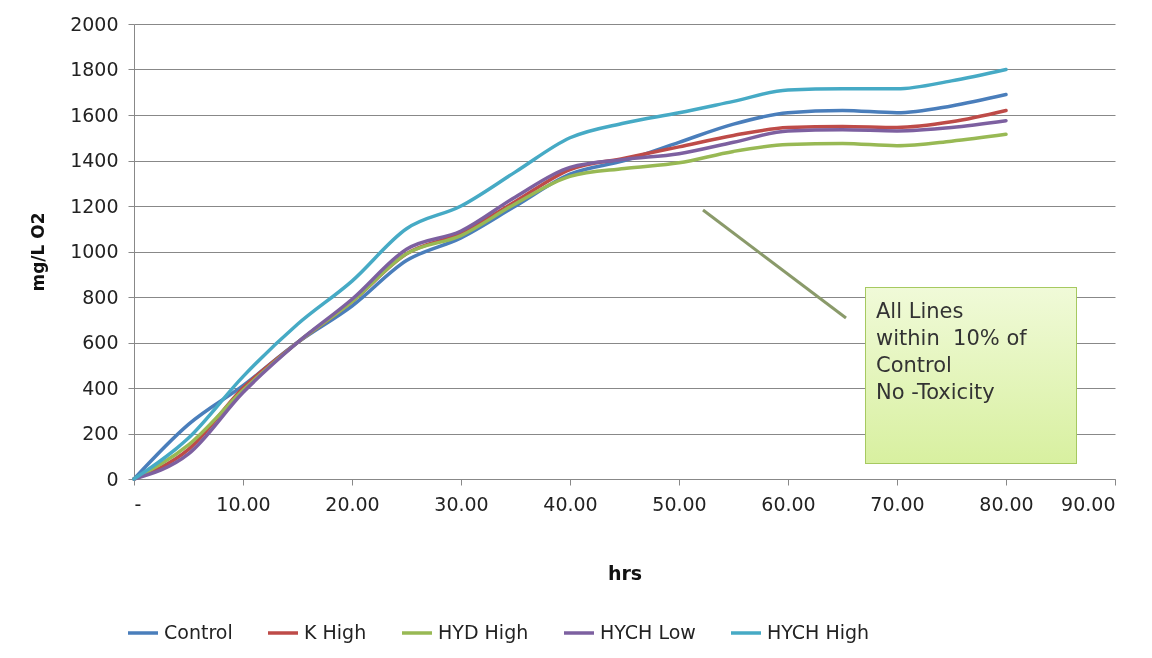  What do you see at coordinates (1006, 503) in the screenshot?
I see `x-tick-label: 80.00` at bounding box center [1006, 503].